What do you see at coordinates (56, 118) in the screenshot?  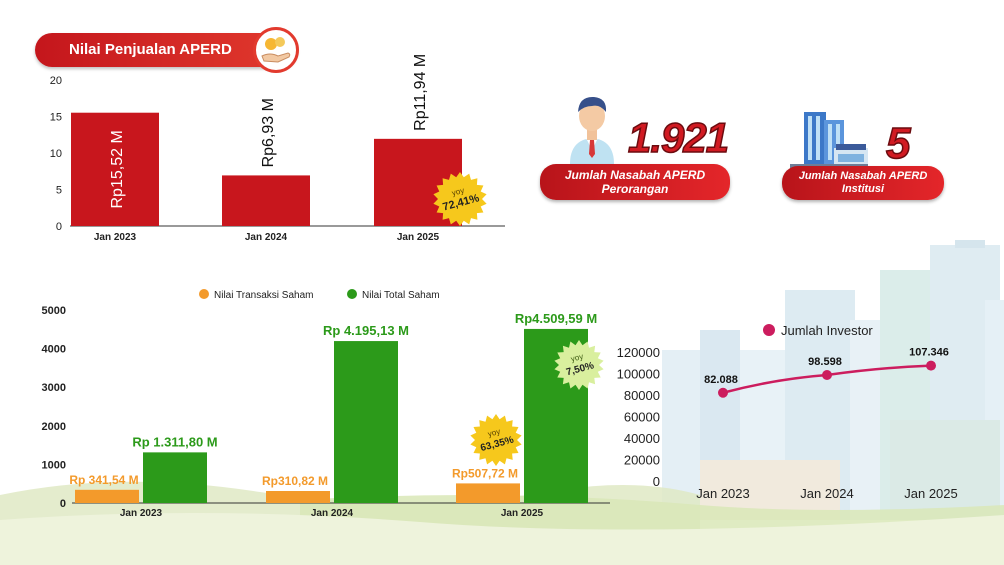 I see `y-tick-label: 15` at bounding box center [56, 118].